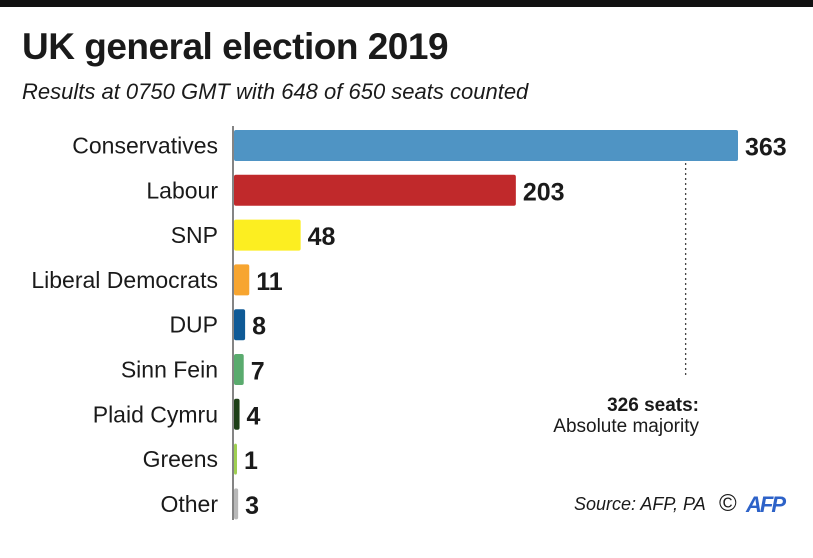 This screenshot has height=558, width=813. I want to click on value-label-labour: 203, so click(544, 192).